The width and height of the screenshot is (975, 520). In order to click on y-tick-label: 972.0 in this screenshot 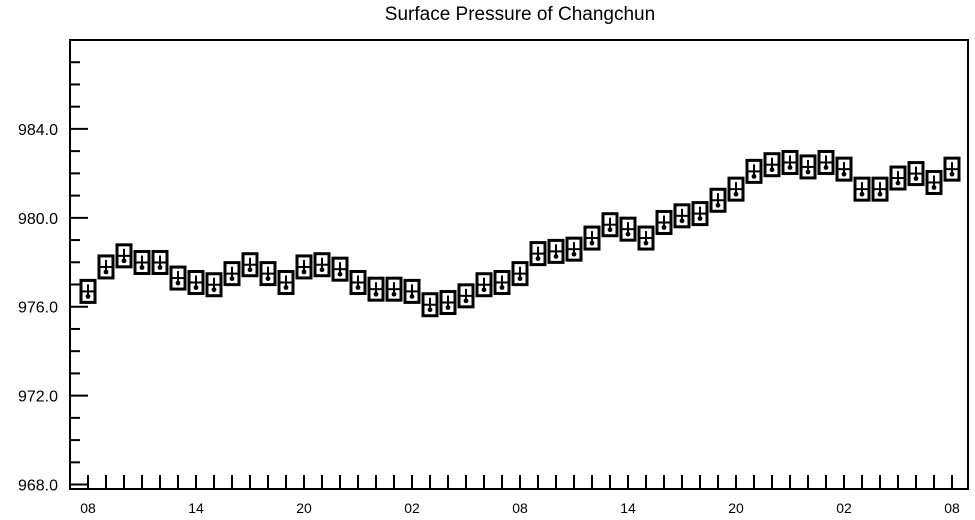, I will do `click(38, 397)`.